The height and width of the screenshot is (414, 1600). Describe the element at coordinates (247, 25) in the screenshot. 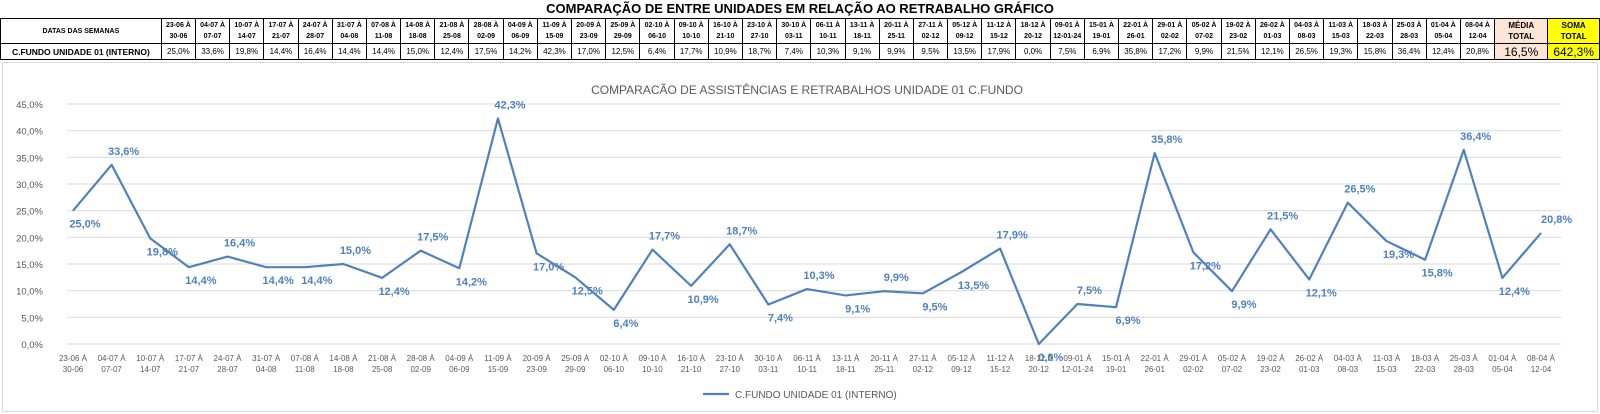

I see `week-header-line: 10-07 À` at that location.